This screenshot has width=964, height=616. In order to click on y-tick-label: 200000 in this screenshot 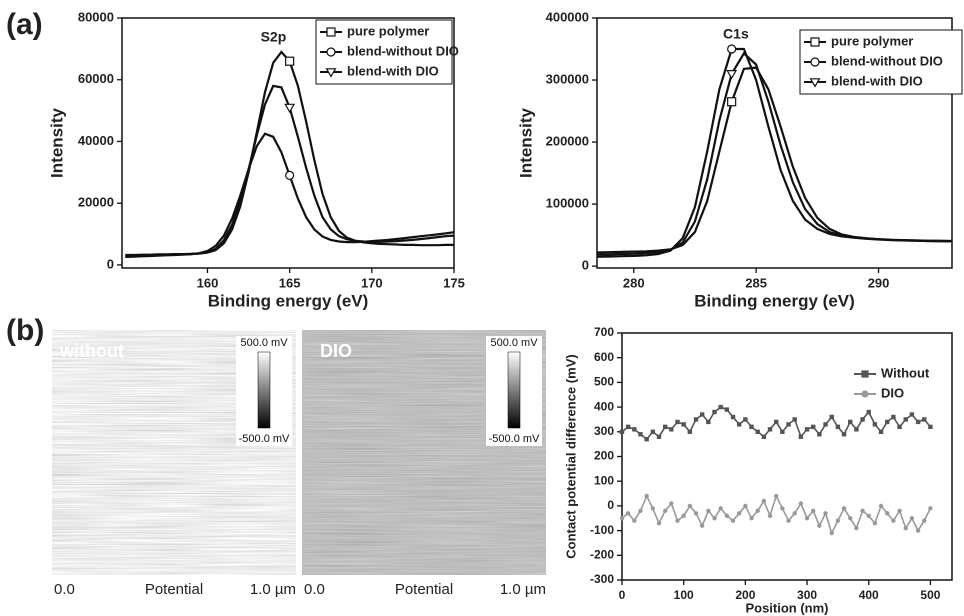, I will do `click(567, 141)`.